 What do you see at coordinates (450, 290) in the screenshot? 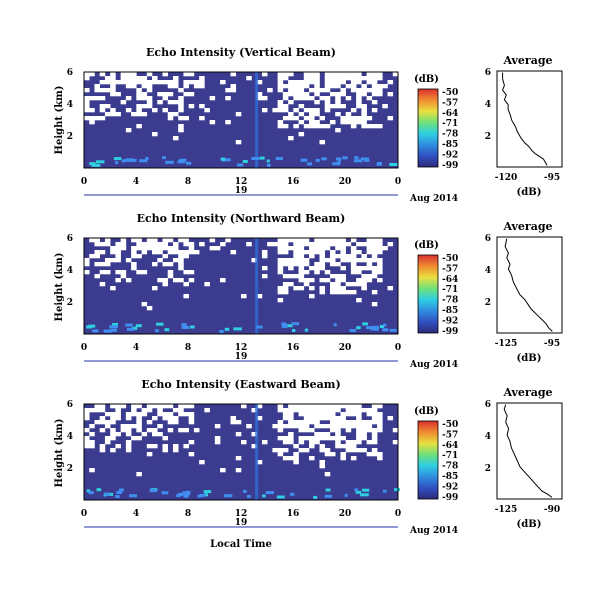
I see `colorbar-tick-label: -71` at bounding box center [450, 290].